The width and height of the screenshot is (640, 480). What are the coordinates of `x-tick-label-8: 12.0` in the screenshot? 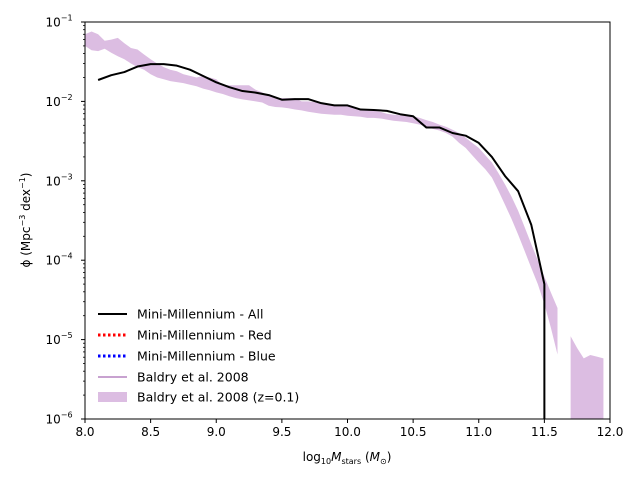 It's located at (610, 432).